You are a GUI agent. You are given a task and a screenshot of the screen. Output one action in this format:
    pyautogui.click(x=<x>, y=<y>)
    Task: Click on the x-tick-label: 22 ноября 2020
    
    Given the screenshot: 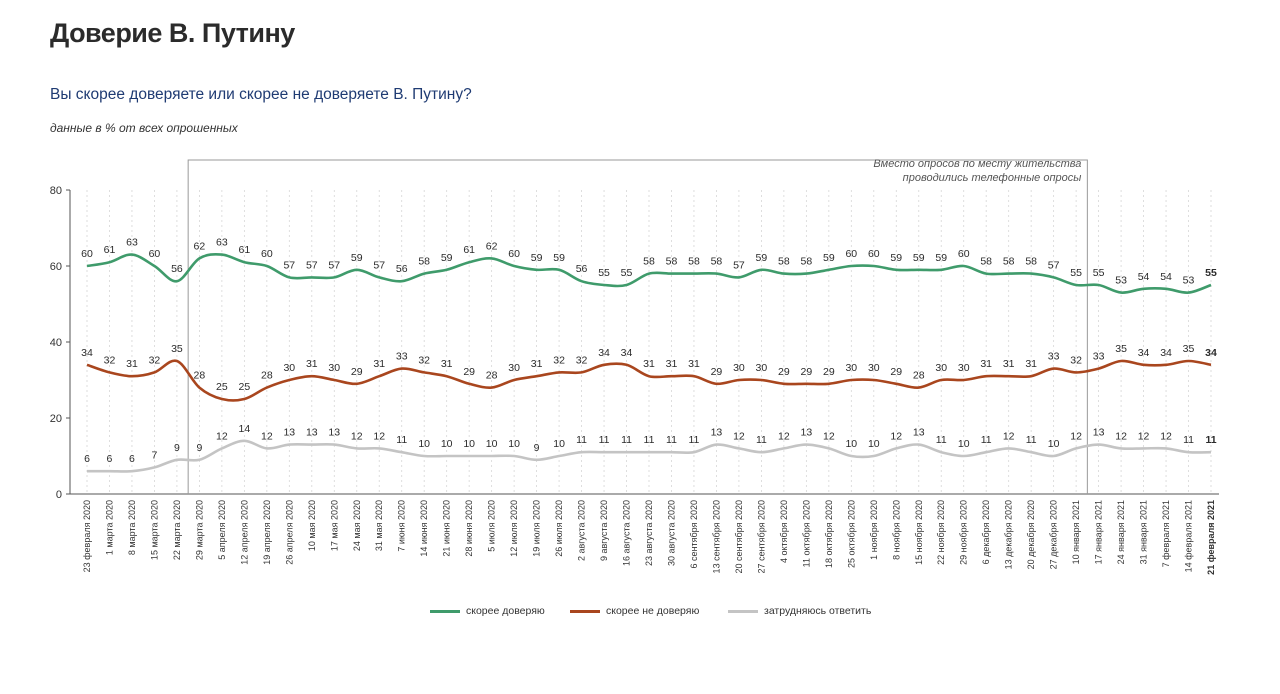 What is the action you would take?
    pyautogui.click(x=941, y=532)
    